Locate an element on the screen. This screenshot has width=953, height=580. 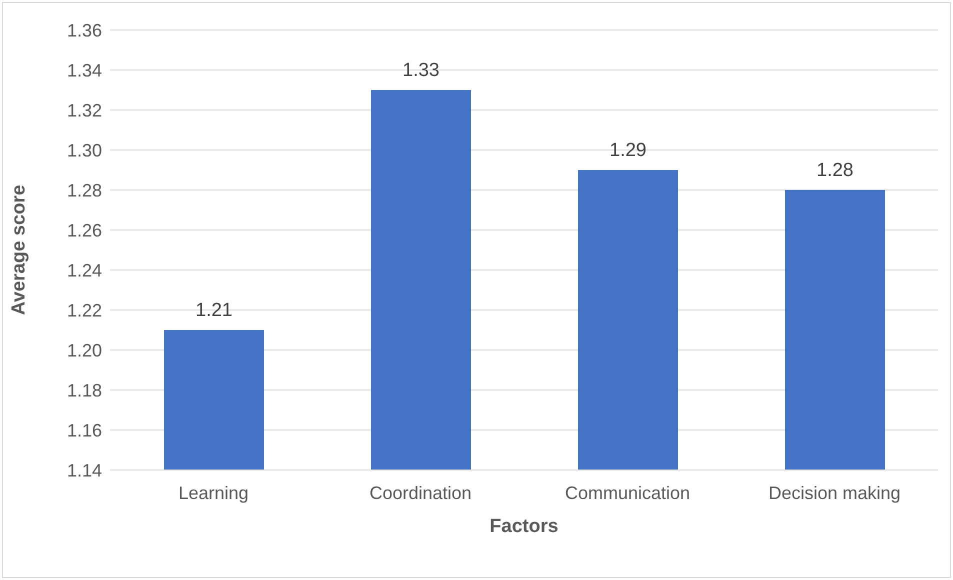
y-tick-label: 1.20 is located at coordinates (84, 350).